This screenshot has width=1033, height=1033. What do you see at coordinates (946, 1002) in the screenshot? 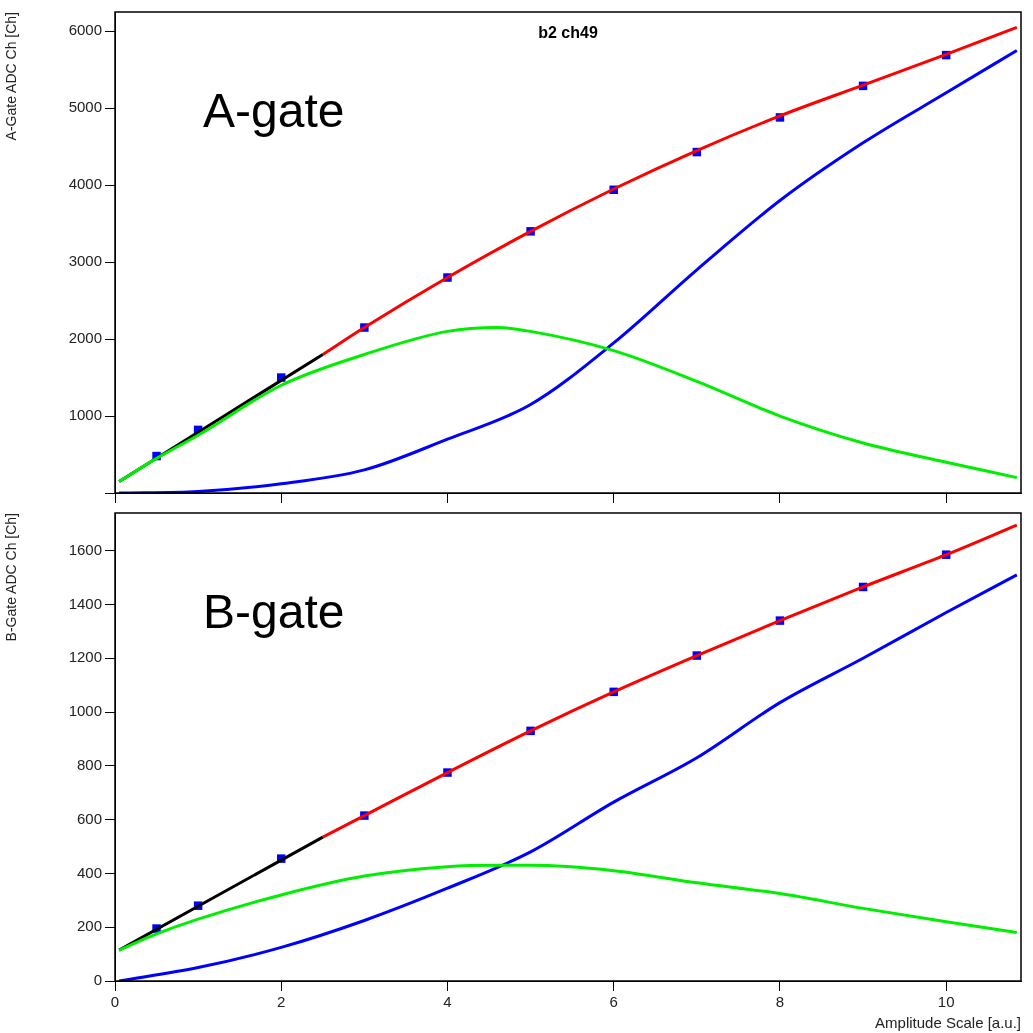
I see `x-tick-label: 10` at bounding box center [946, 1002].